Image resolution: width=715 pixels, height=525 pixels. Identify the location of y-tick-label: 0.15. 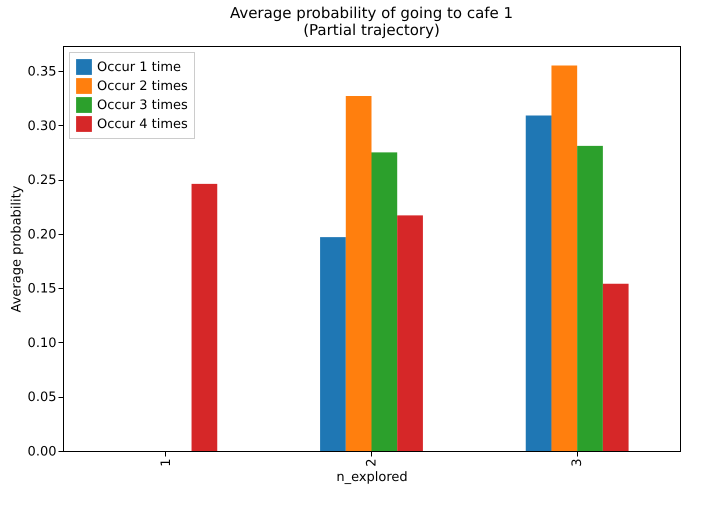
(42, 289).